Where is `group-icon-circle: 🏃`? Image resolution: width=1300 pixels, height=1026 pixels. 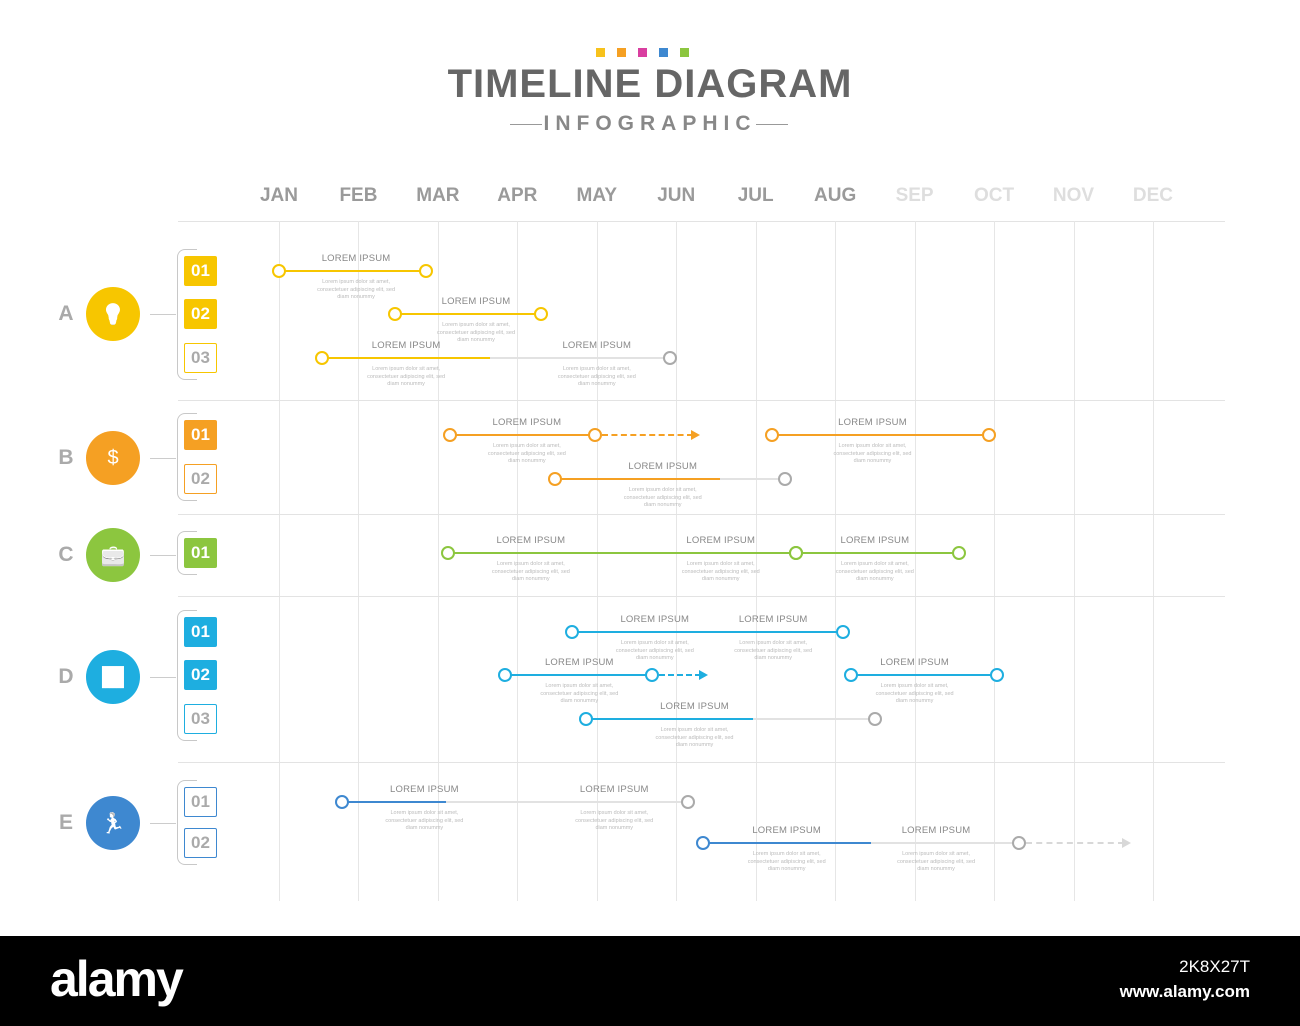
group-icon-circle: 🏃 is located at coordinates (113, 823).